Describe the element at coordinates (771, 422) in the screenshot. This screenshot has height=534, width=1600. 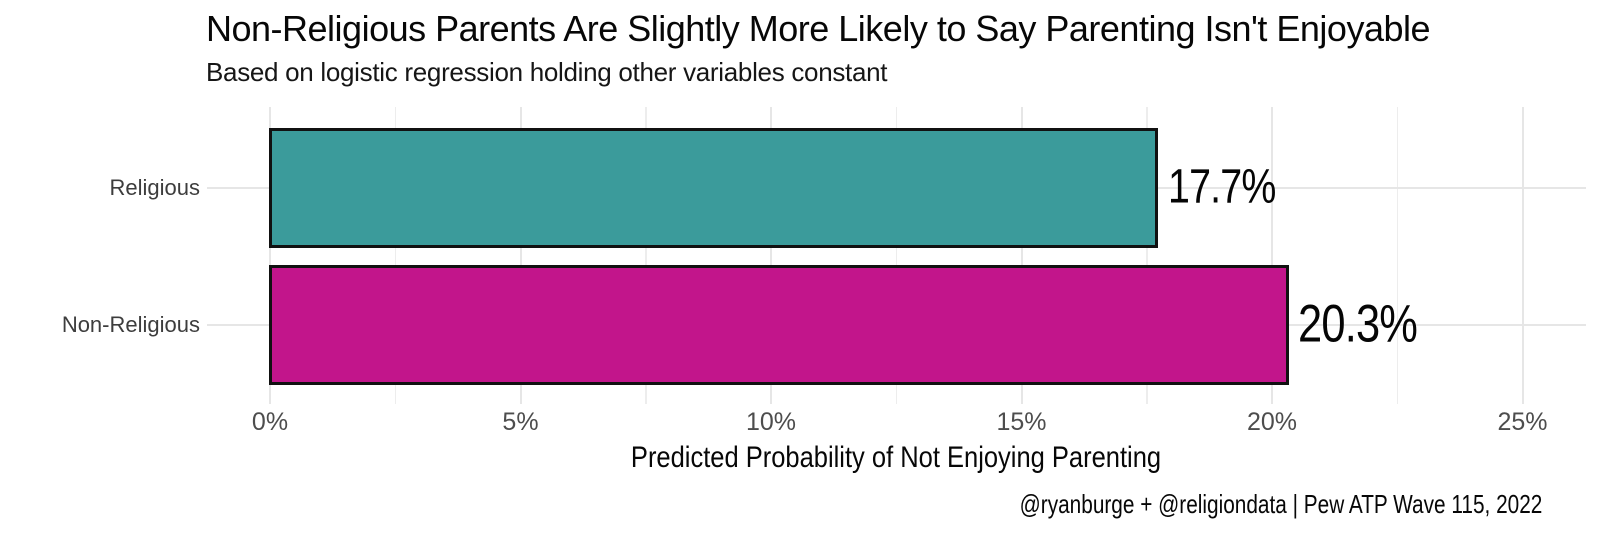
I see `x-axis-tick-label: 10%` at that location.